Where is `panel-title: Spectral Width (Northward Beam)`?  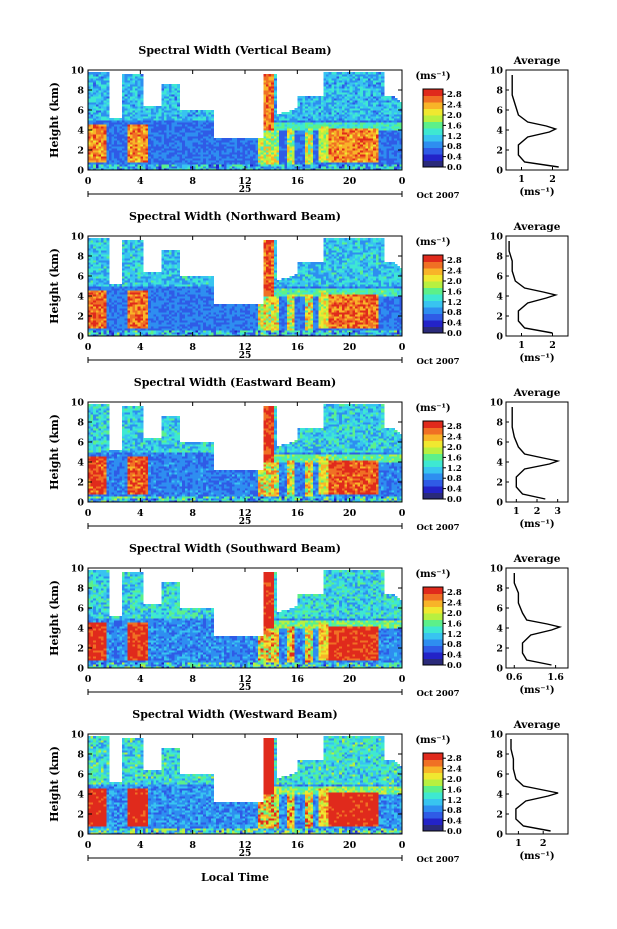 panel-title: Spectral Width (Northward Beam) is located at coordinates (235, 216).